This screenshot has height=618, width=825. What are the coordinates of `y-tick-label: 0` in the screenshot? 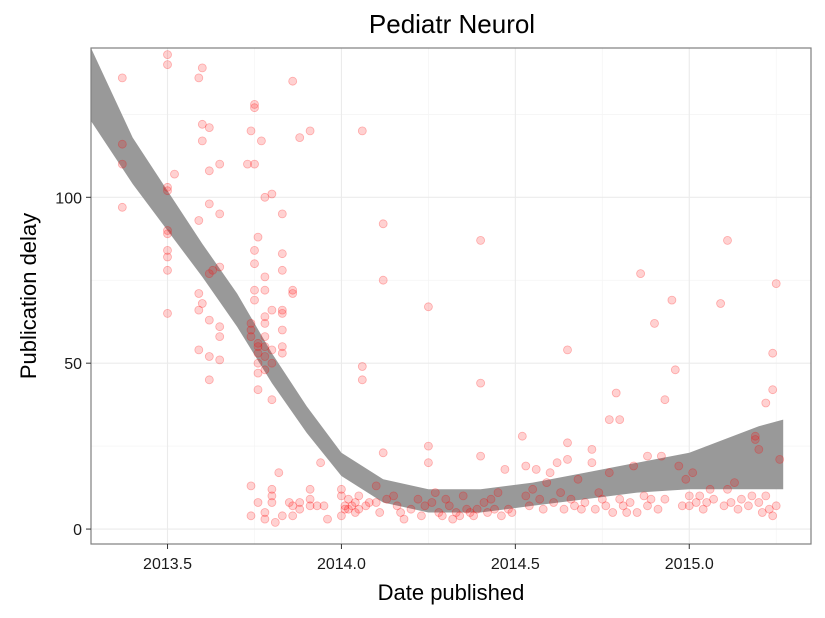 It's located at (77, 530).